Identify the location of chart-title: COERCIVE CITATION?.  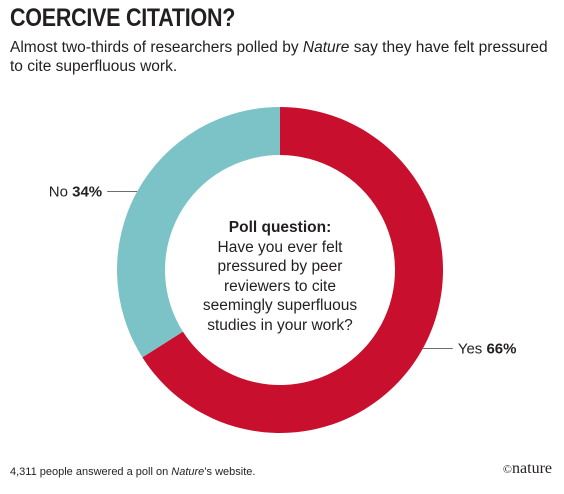
(123, 18).